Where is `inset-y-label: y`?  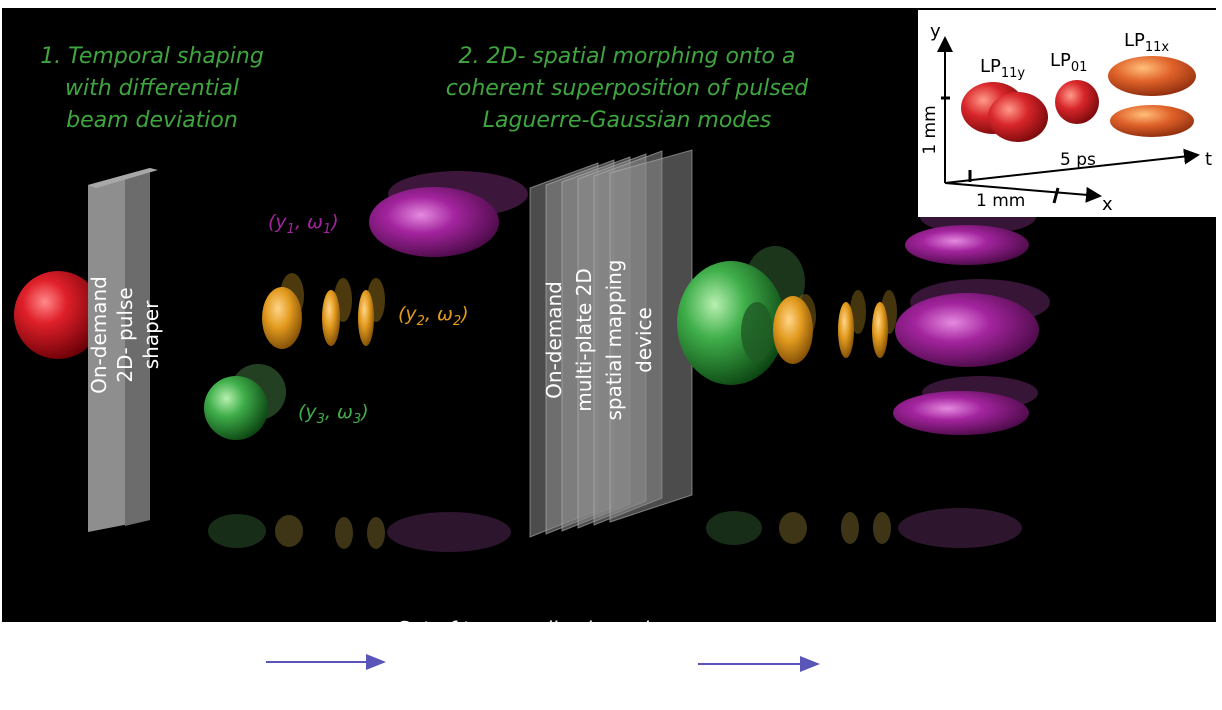 inset-y-label: y is located at coordinates (935, 31).